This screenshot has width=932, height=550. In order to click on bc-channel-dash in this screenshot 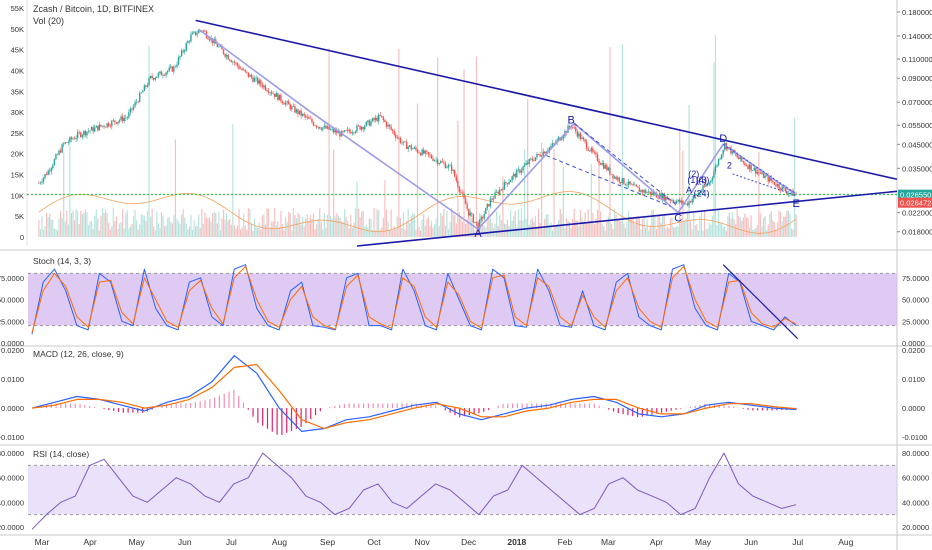, I will do `click(626, 165)`.